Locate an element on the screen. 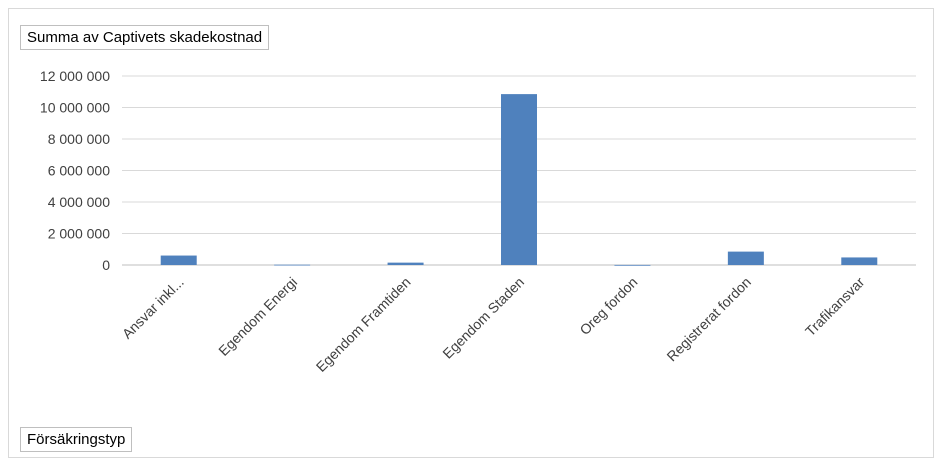 The image size is (944, 465). y-tick-label: 6 000 000 is located at coordinates (79, 171).